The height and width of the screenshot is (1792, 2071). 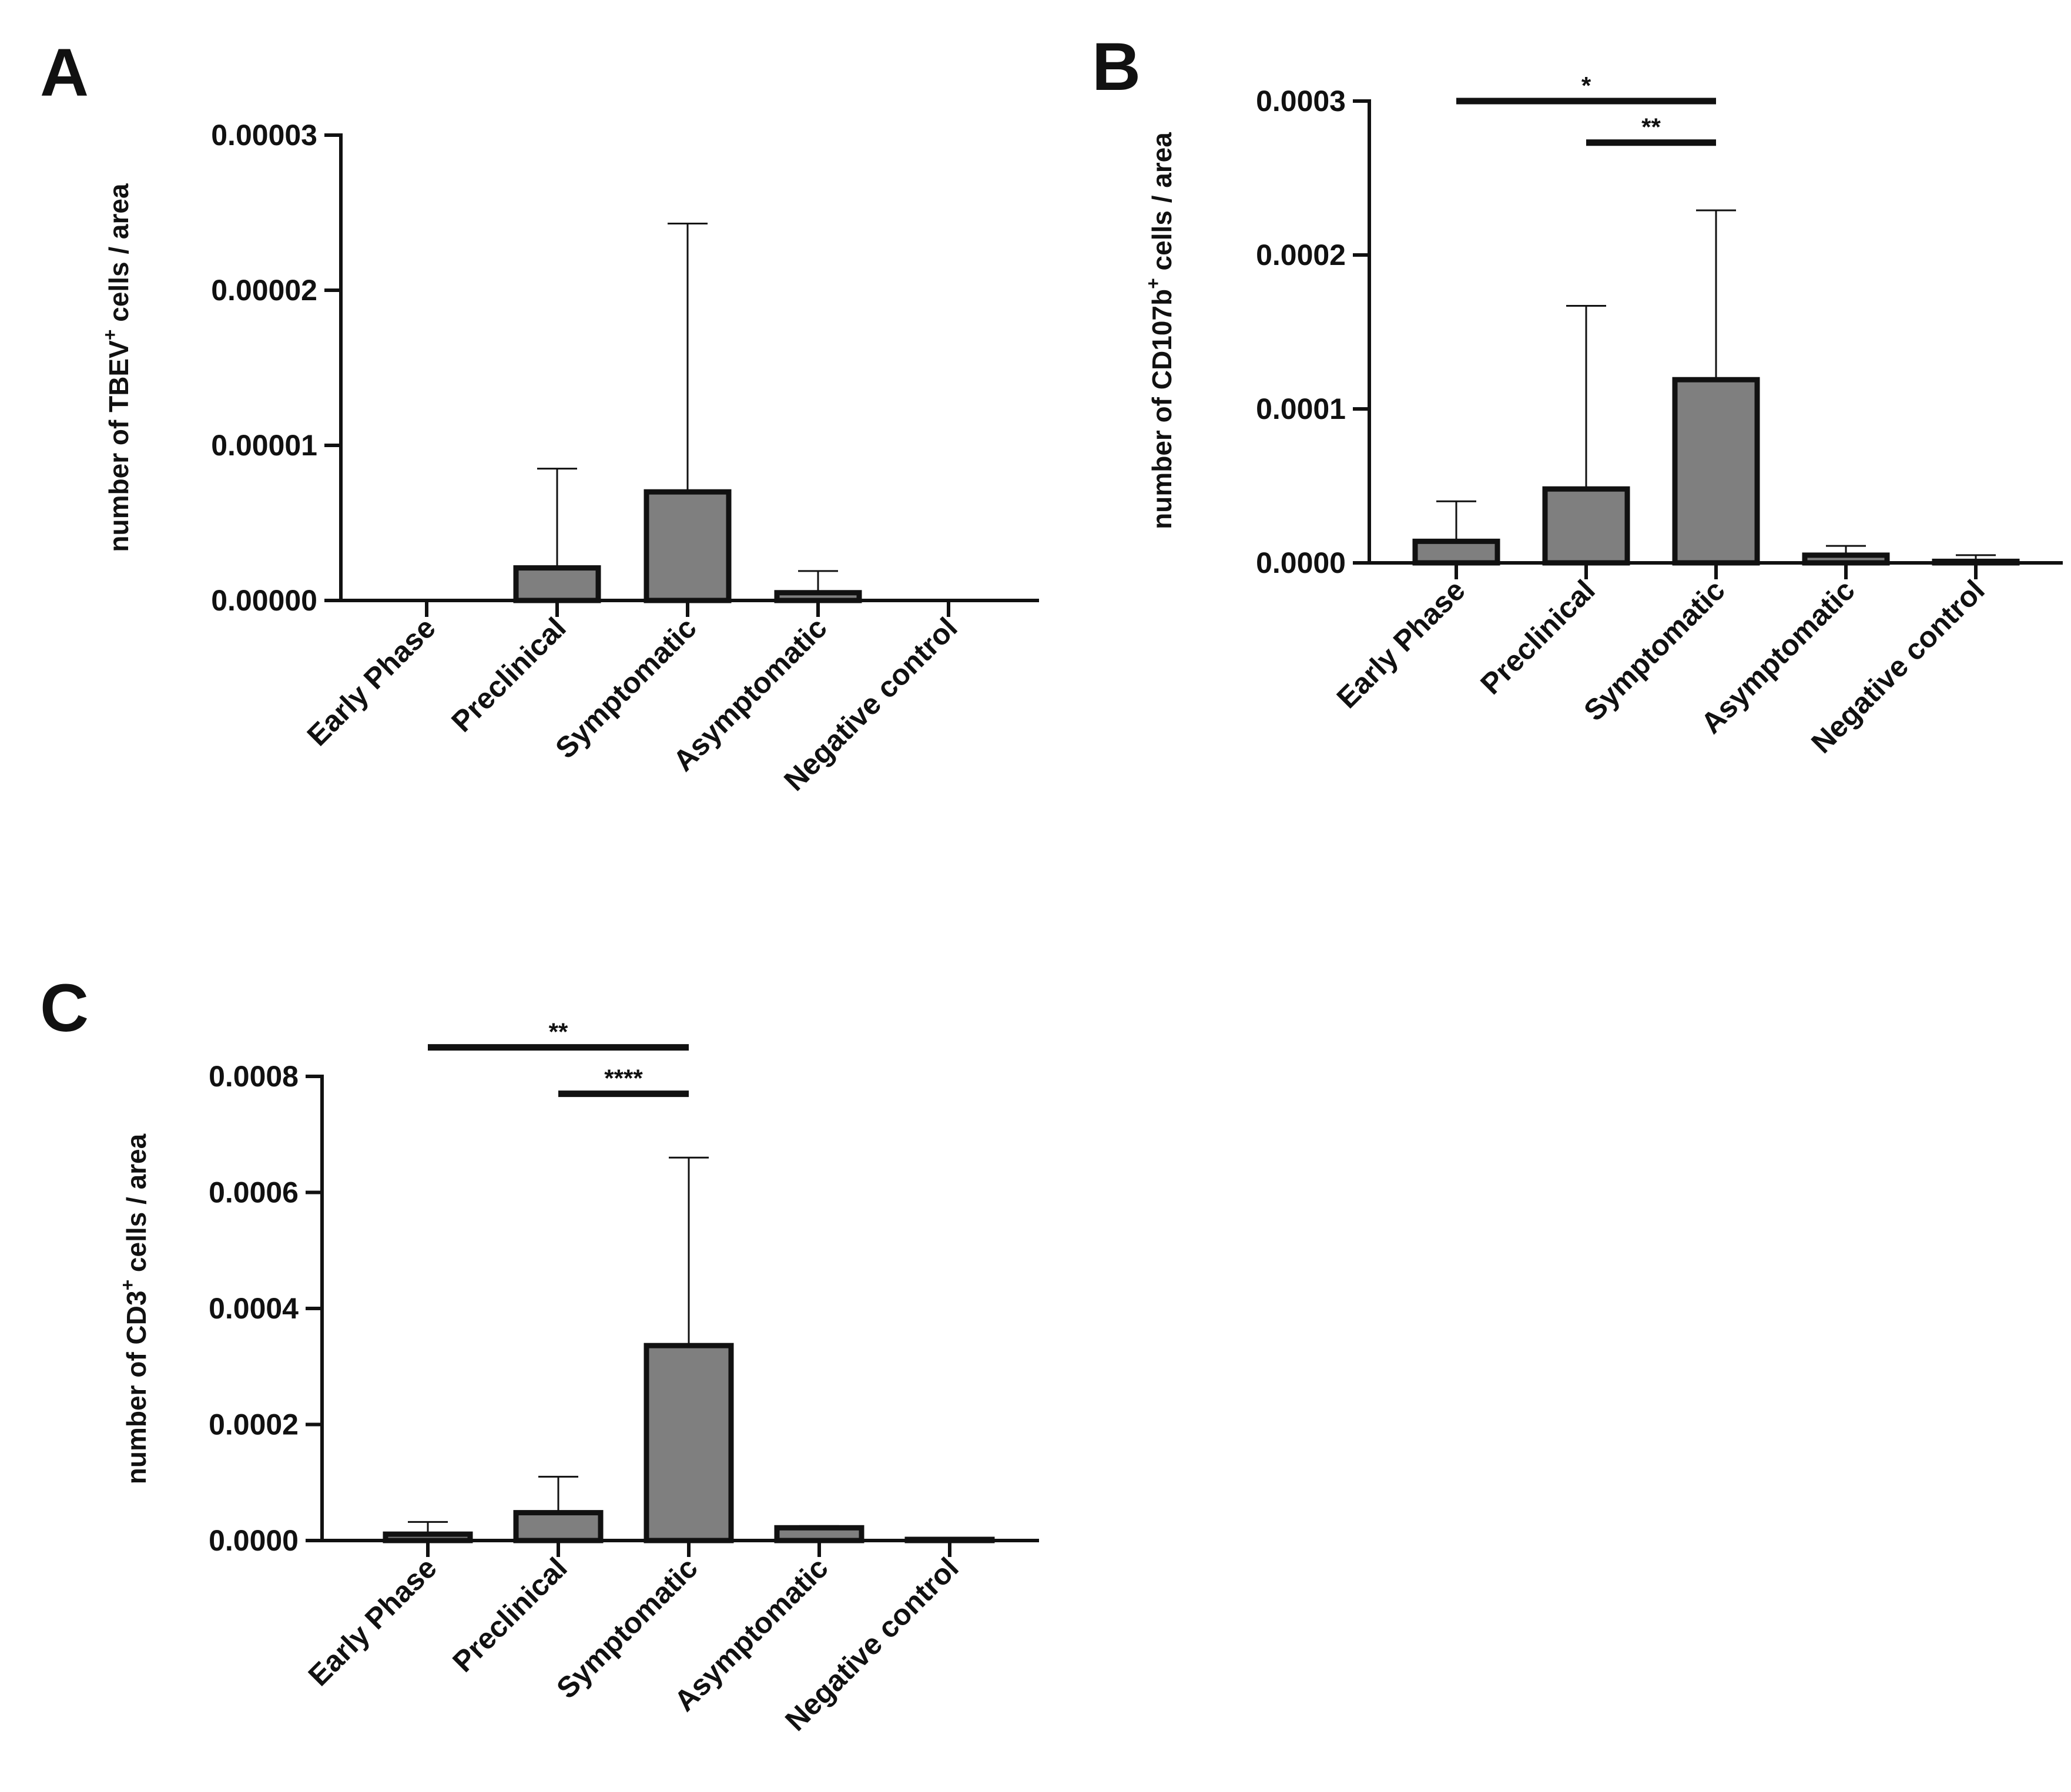 What do you see at coordinates (64, 1008) in the screenshot?
I see `panel-letter: C` at bounding box center [64, 1008].